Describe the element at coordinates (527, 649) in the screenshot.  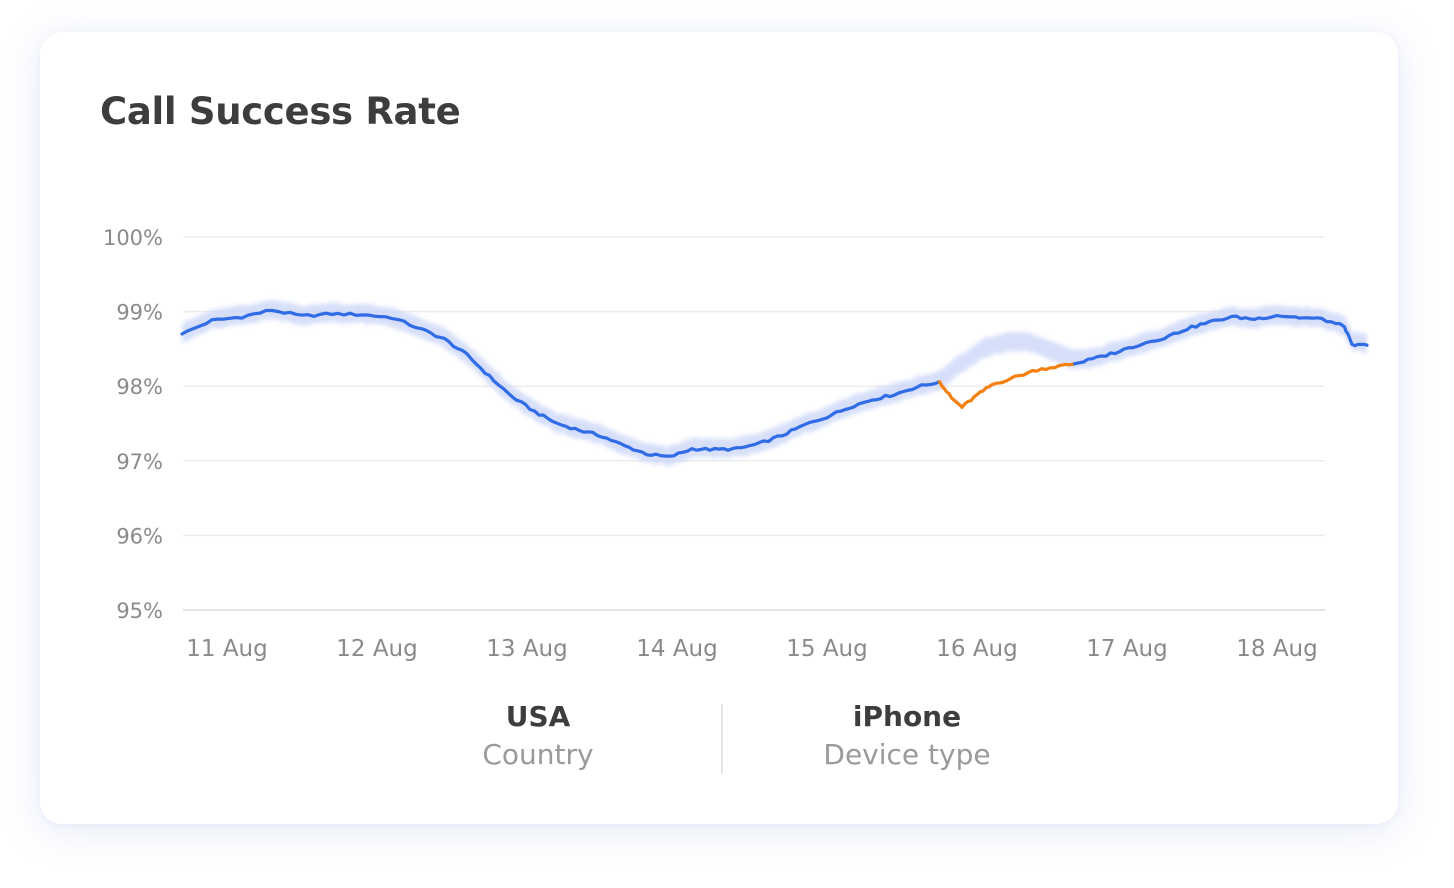
I see `x-tick-label: 13 Aug` at that location.